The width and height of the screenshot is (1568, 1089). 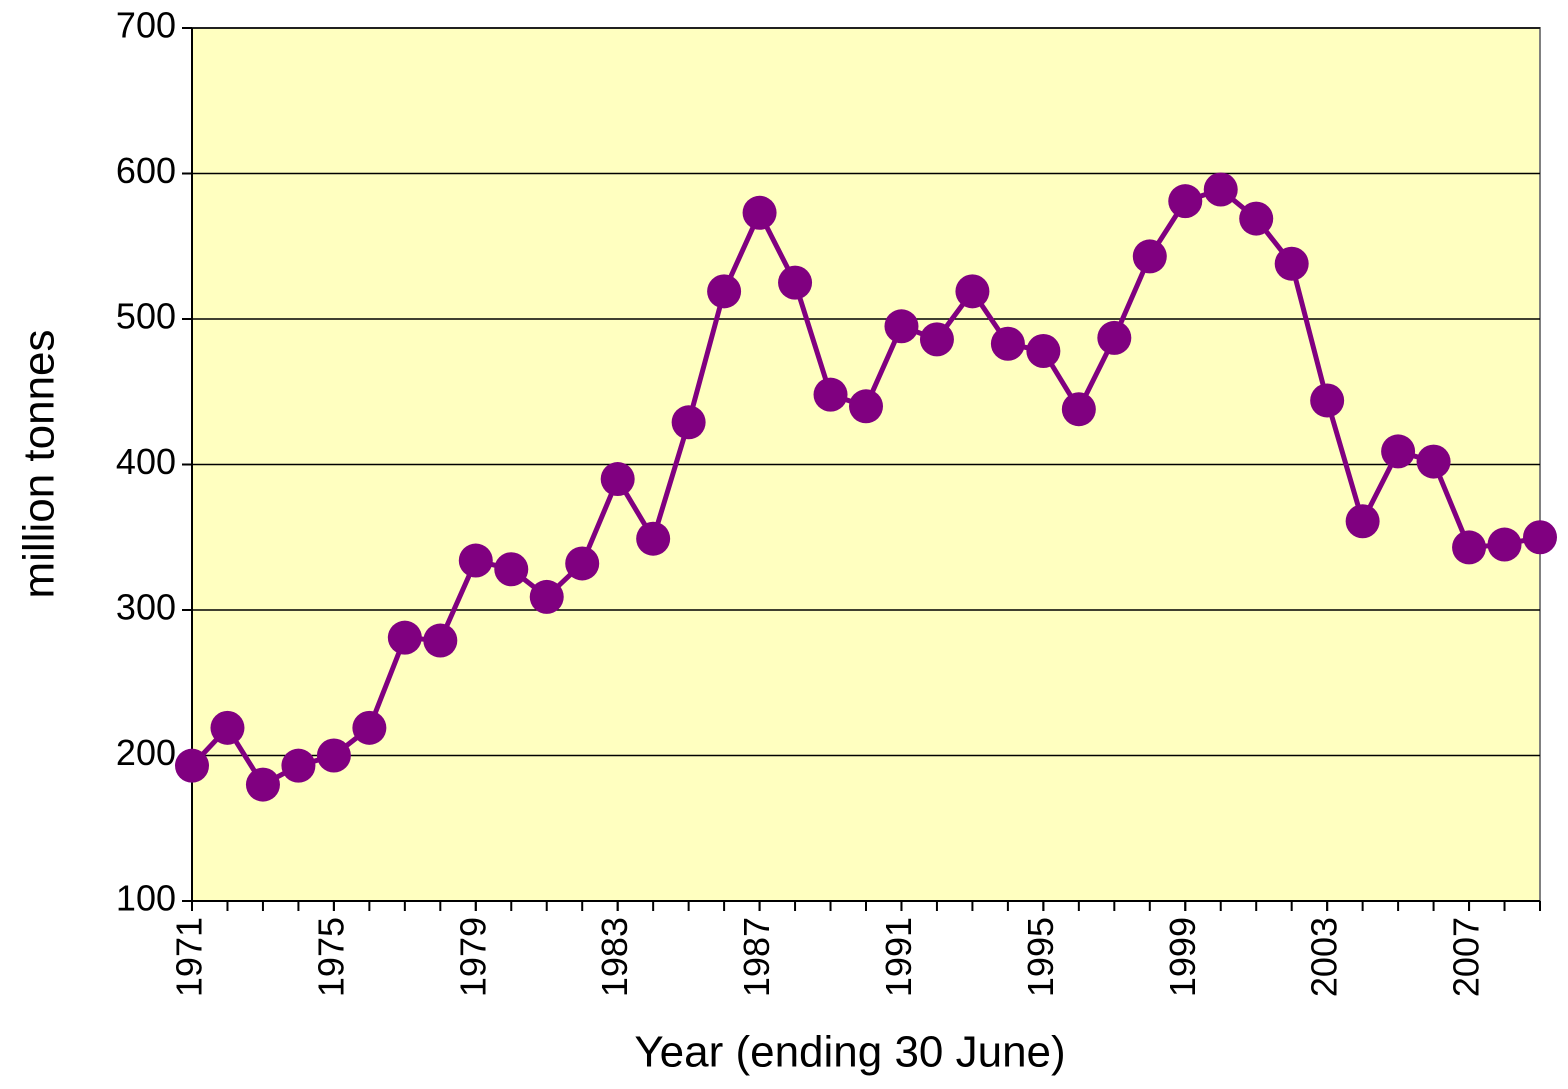 I want to click on y-tick-label: 700, so click(x=146, y=25).